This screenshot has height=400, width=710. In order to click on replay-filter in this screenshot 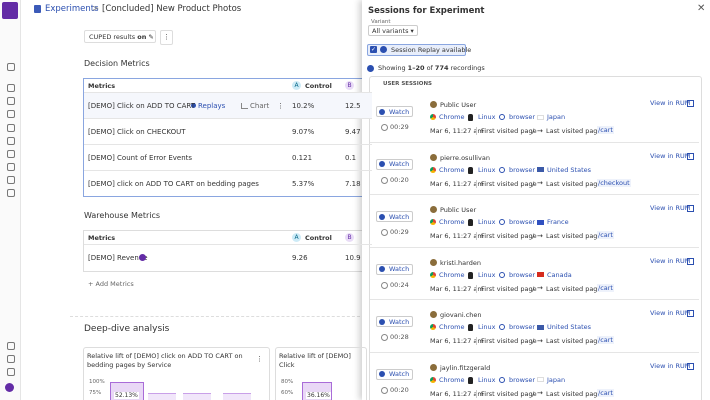, I will do `click(416, 50)`.